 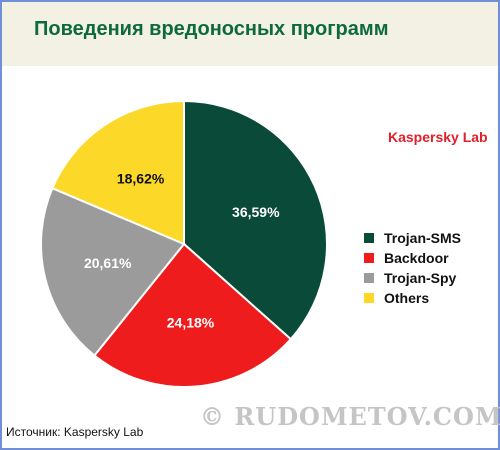 What do you see at coordinates (211, 29) in the screenshot?
I see `chart-title: Поведения вредоносных программ` at bounding box center [211, 29].